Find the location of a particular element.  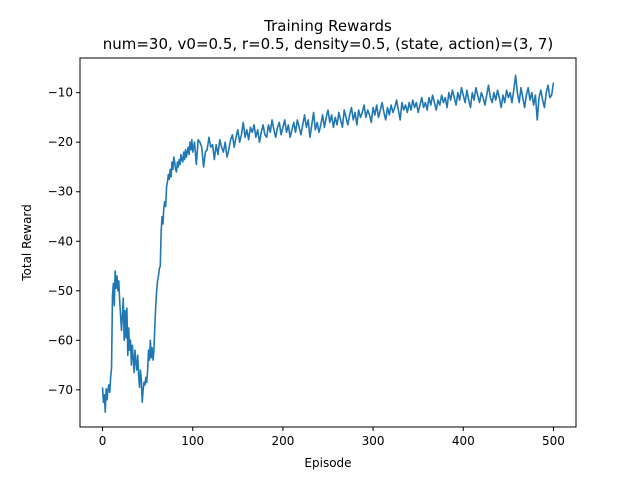

x-tick-label: 500 is located at coordinates (553, 441).